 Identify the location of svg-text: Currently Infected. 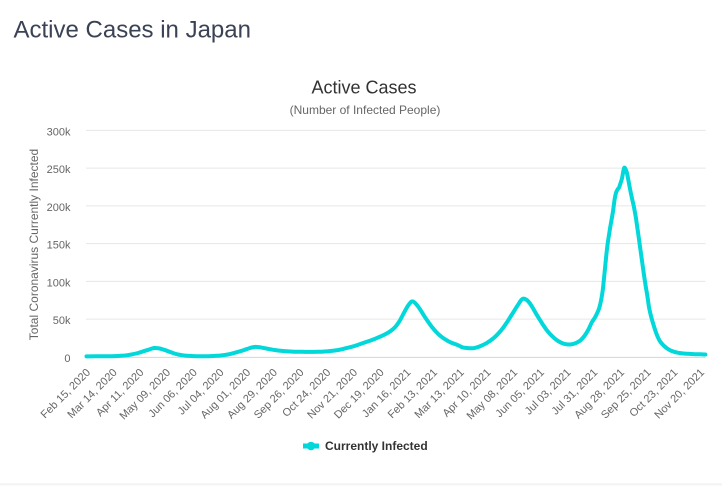
(376, 446).